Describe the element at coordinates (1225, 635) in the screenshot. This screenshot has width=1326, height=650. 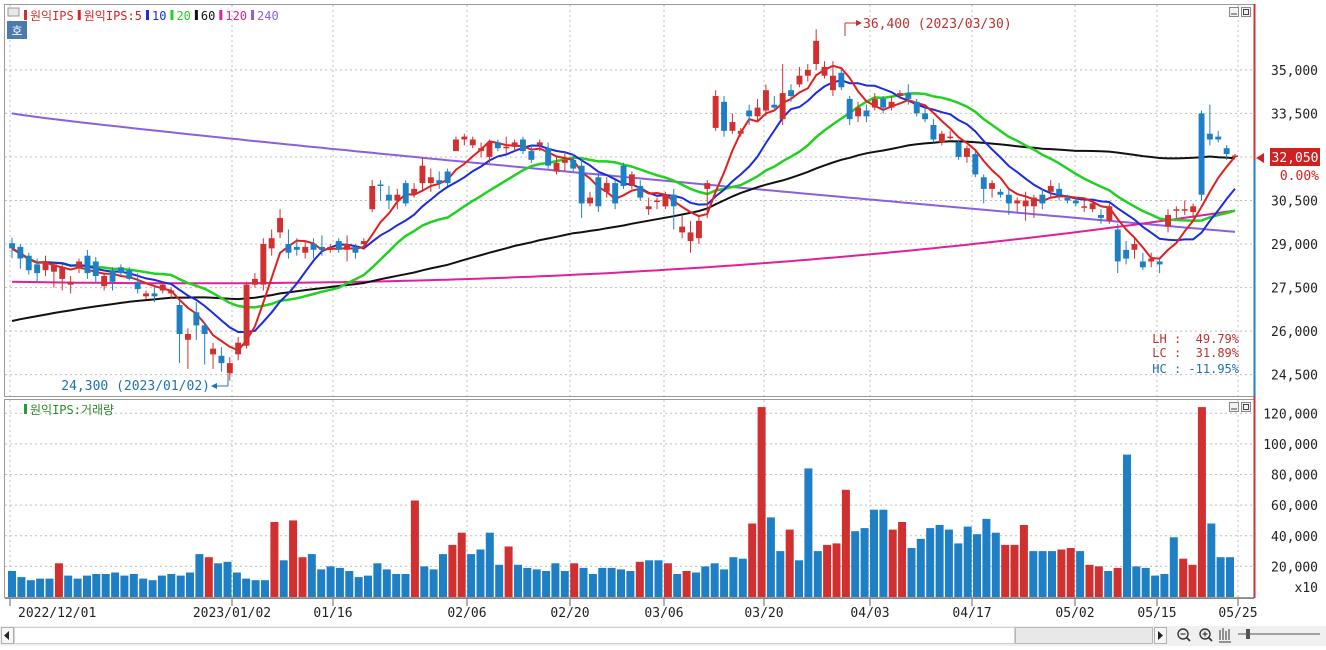
I see `bar-count-icon` at that location.